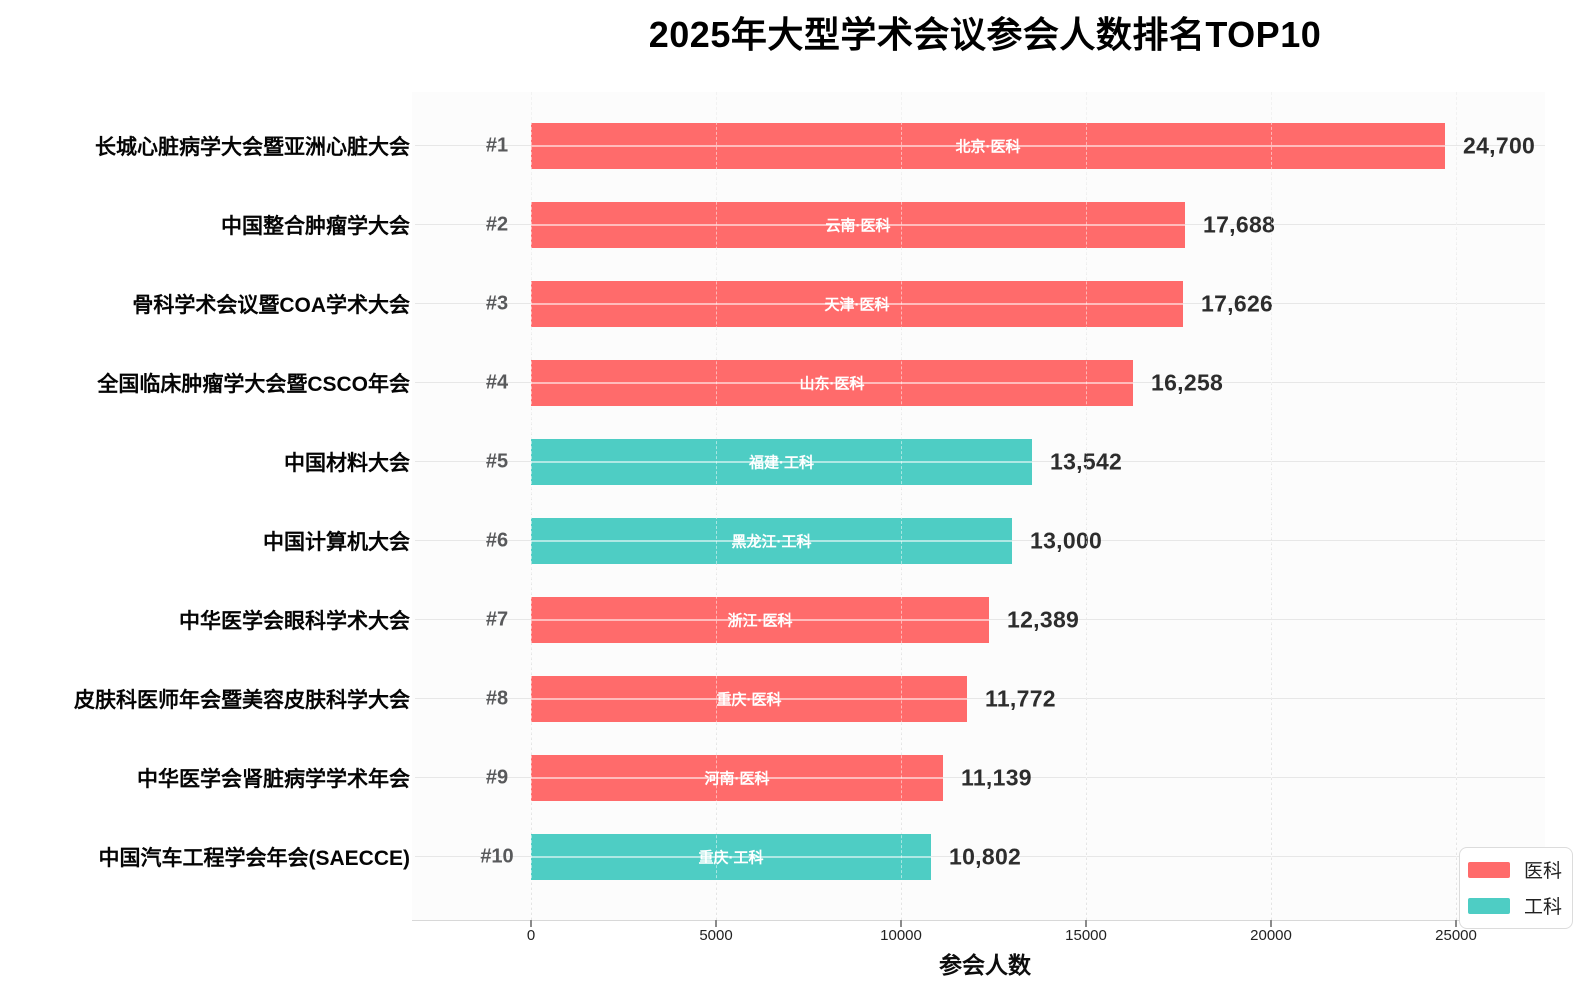  What do you see at coordinates (273, 779) in the screenshot?
I see `conference-name-label: 中华医学会肾脏病学学术年会` at bounding box center [273, 779].